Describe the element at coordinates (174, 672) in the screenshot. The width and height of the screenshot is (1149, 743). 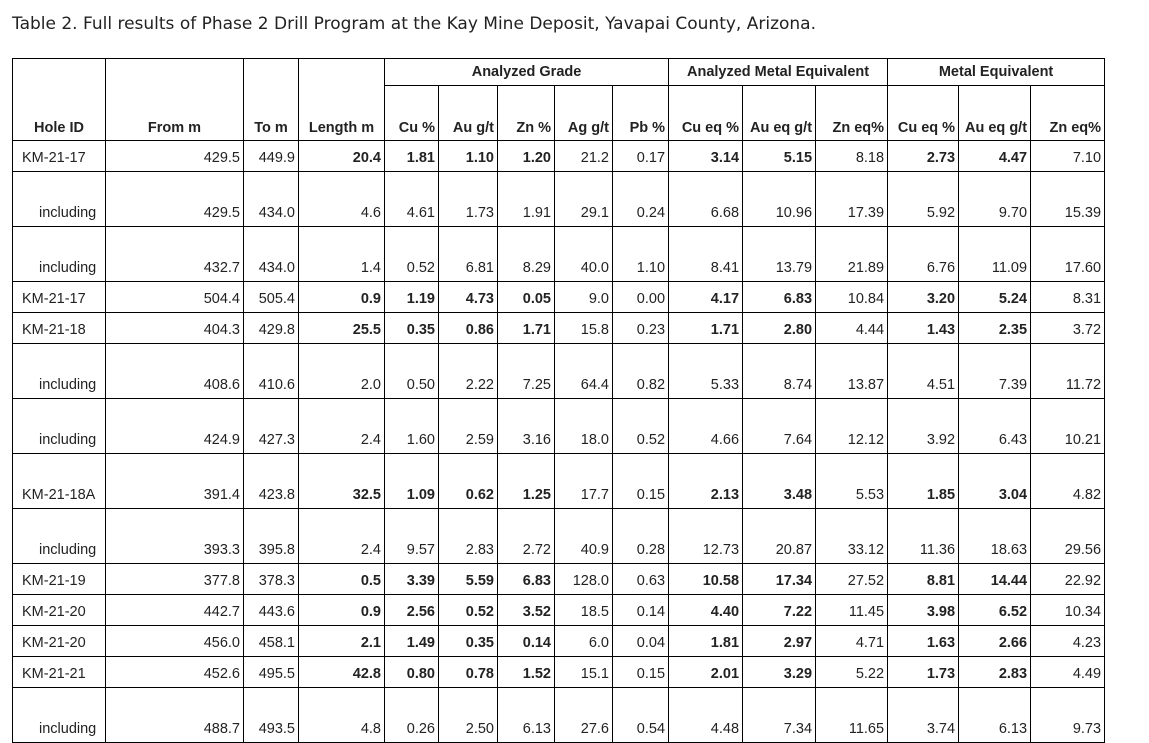
I see `value-cell: 452.6` at that location.